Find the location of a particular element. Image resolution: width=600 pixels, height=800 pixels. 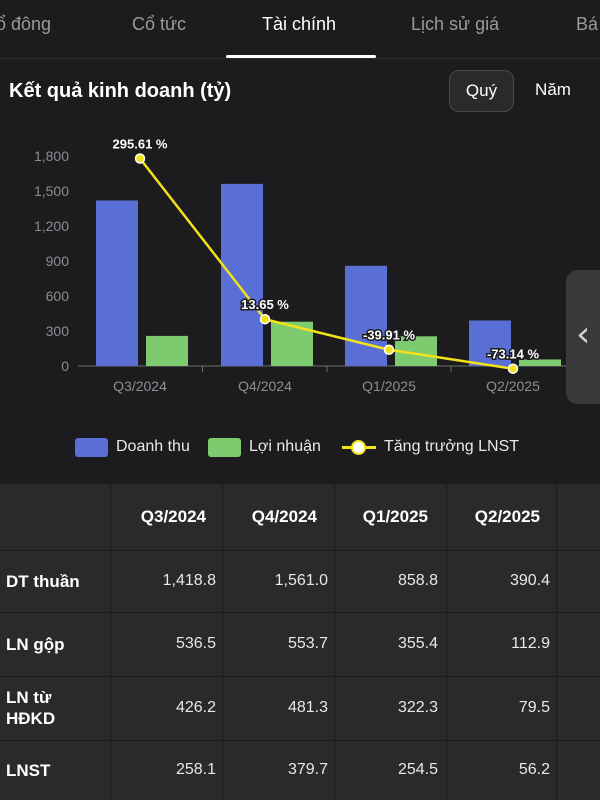

tab-dividends: Cổ tức is located at coordinates (159, 24).